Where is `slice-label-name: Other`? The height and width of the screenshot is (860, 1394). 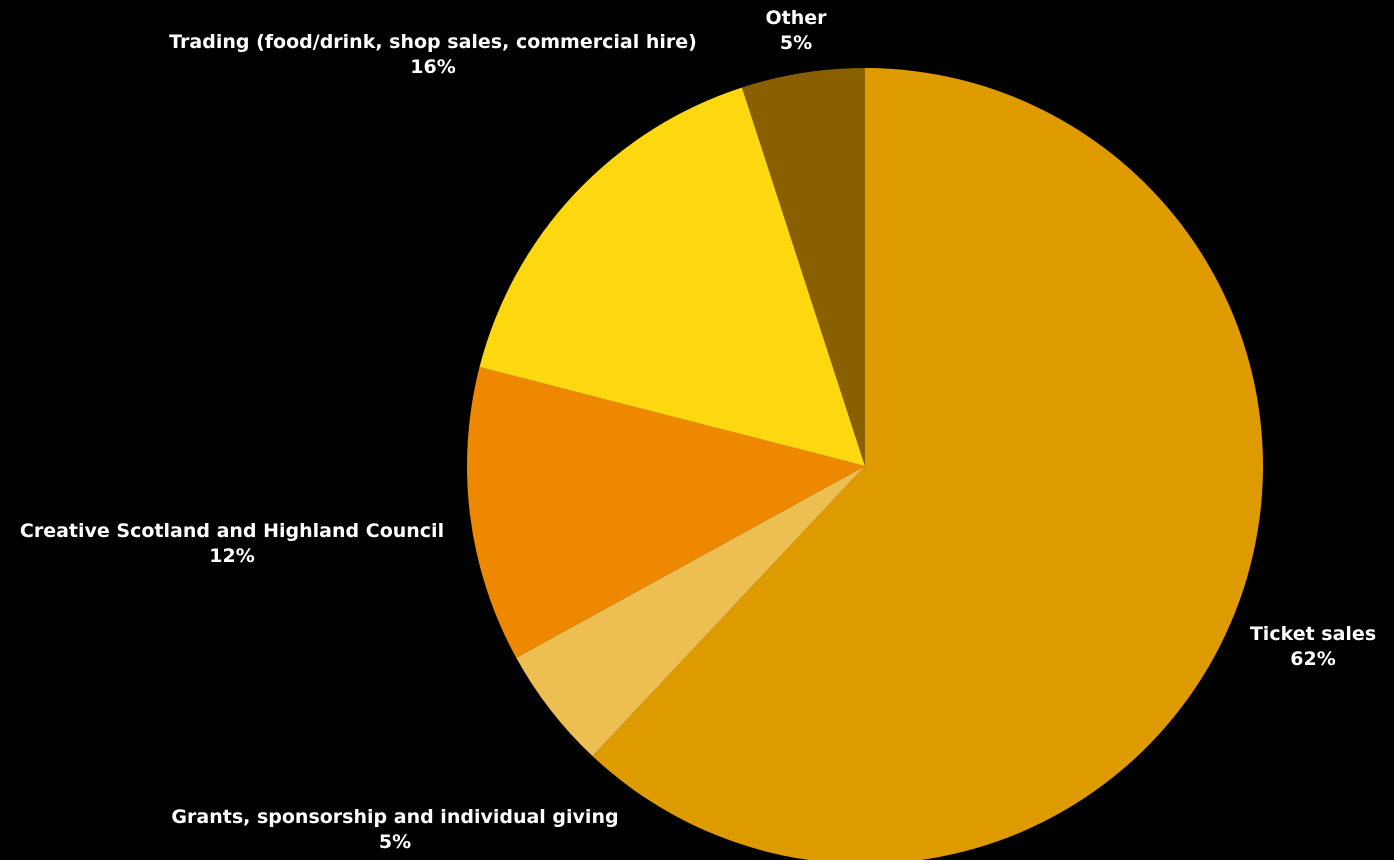 slice-label-name: Other is located at coordinates (796, 18).